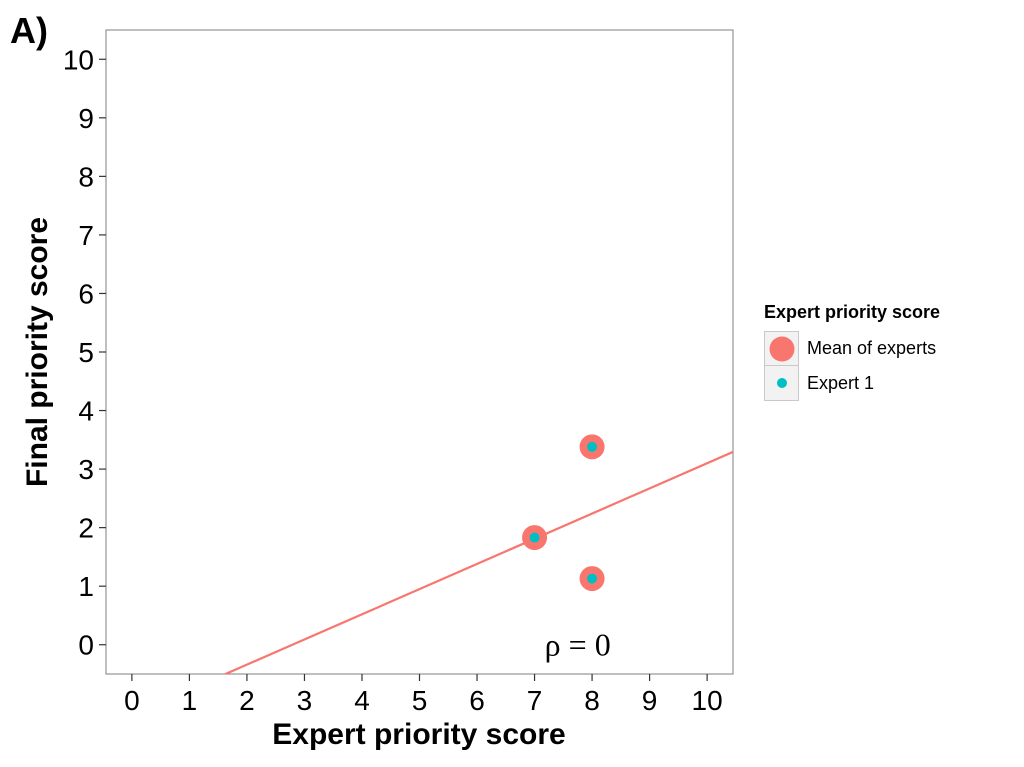 The width and height of the screenshot is (1024, 767). I want to click on y-tick-label: 7, so click(86, 235).